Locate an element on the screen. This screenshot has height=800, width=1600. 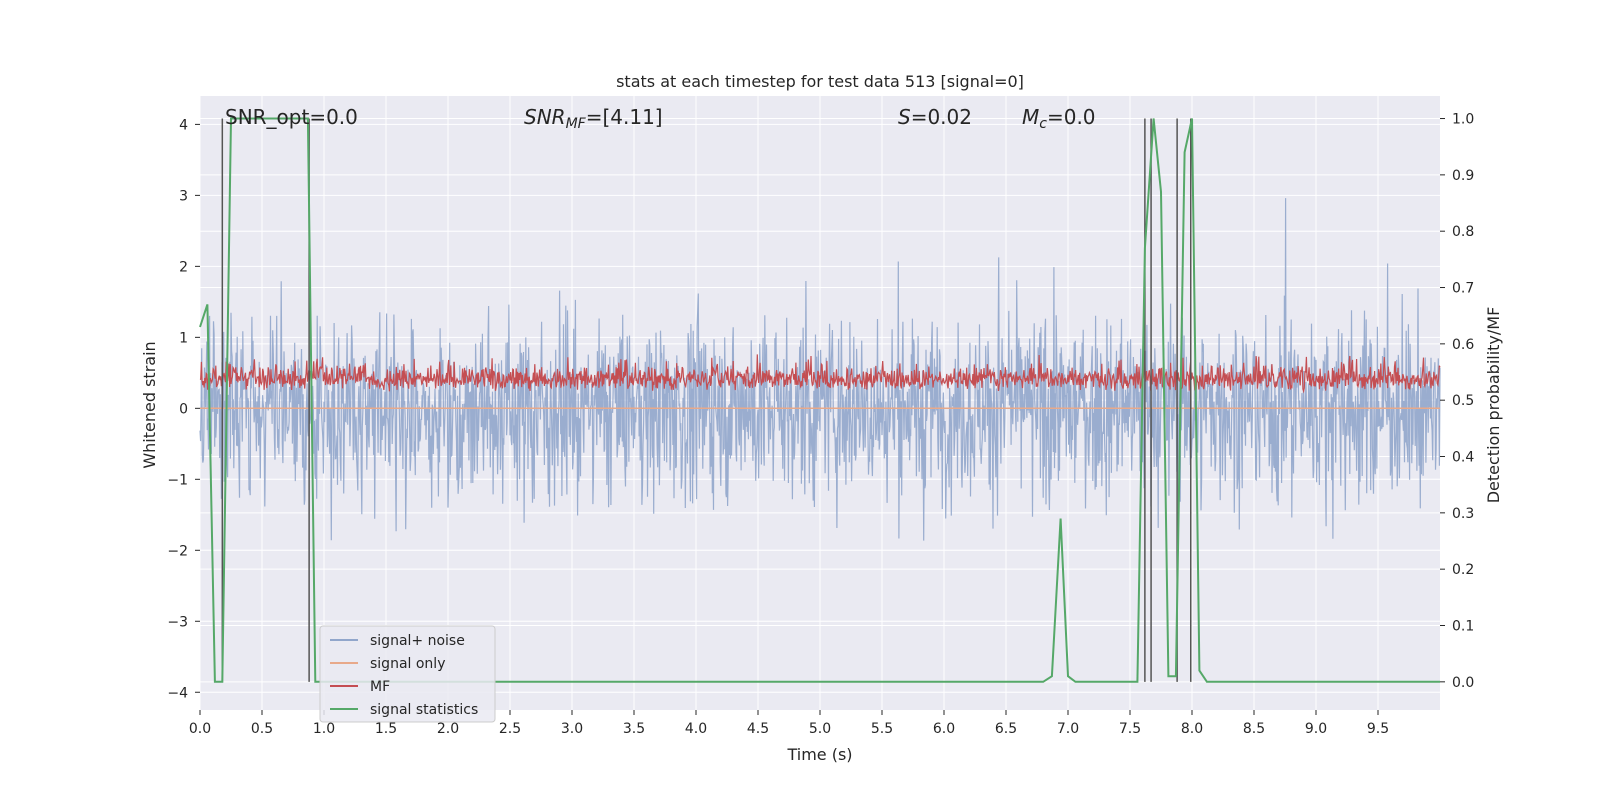
y-tick-label: 2 is located at coordinates (183, 267).